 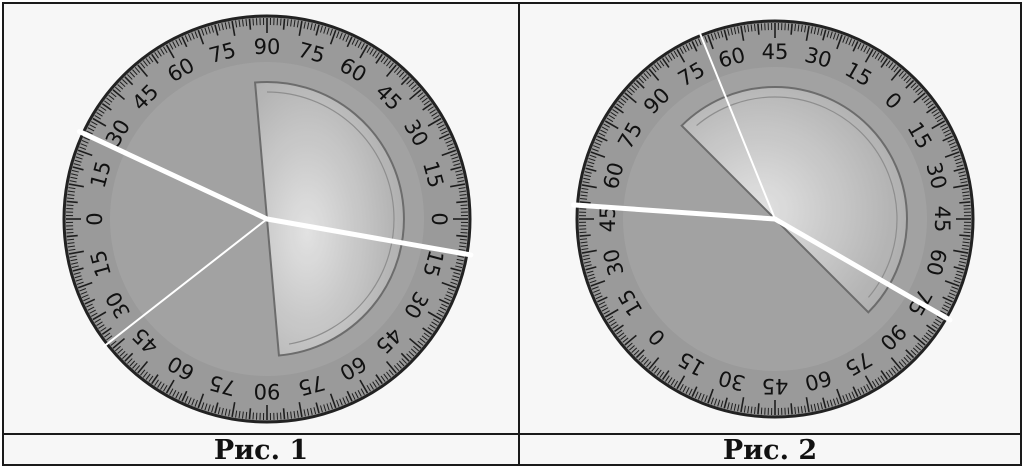 What do you see at coordinates (770, 450) in the screenshot?
I see `figure-2-caption: Рис. 2` at bounding box center [770, 450].